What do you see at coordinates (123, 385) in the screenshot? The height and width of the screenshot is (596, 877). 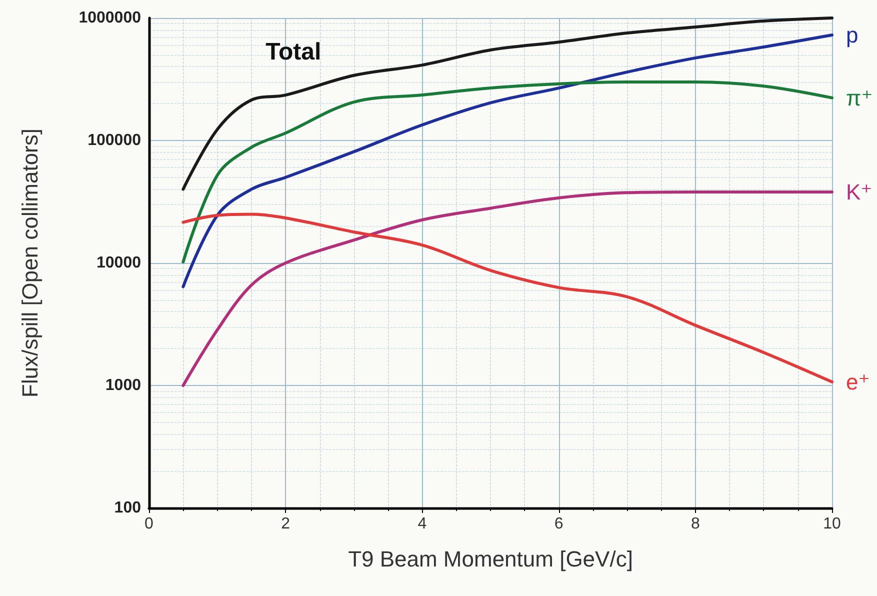 I see `y-tick-label: 1000` at bounding box center [123, 385].